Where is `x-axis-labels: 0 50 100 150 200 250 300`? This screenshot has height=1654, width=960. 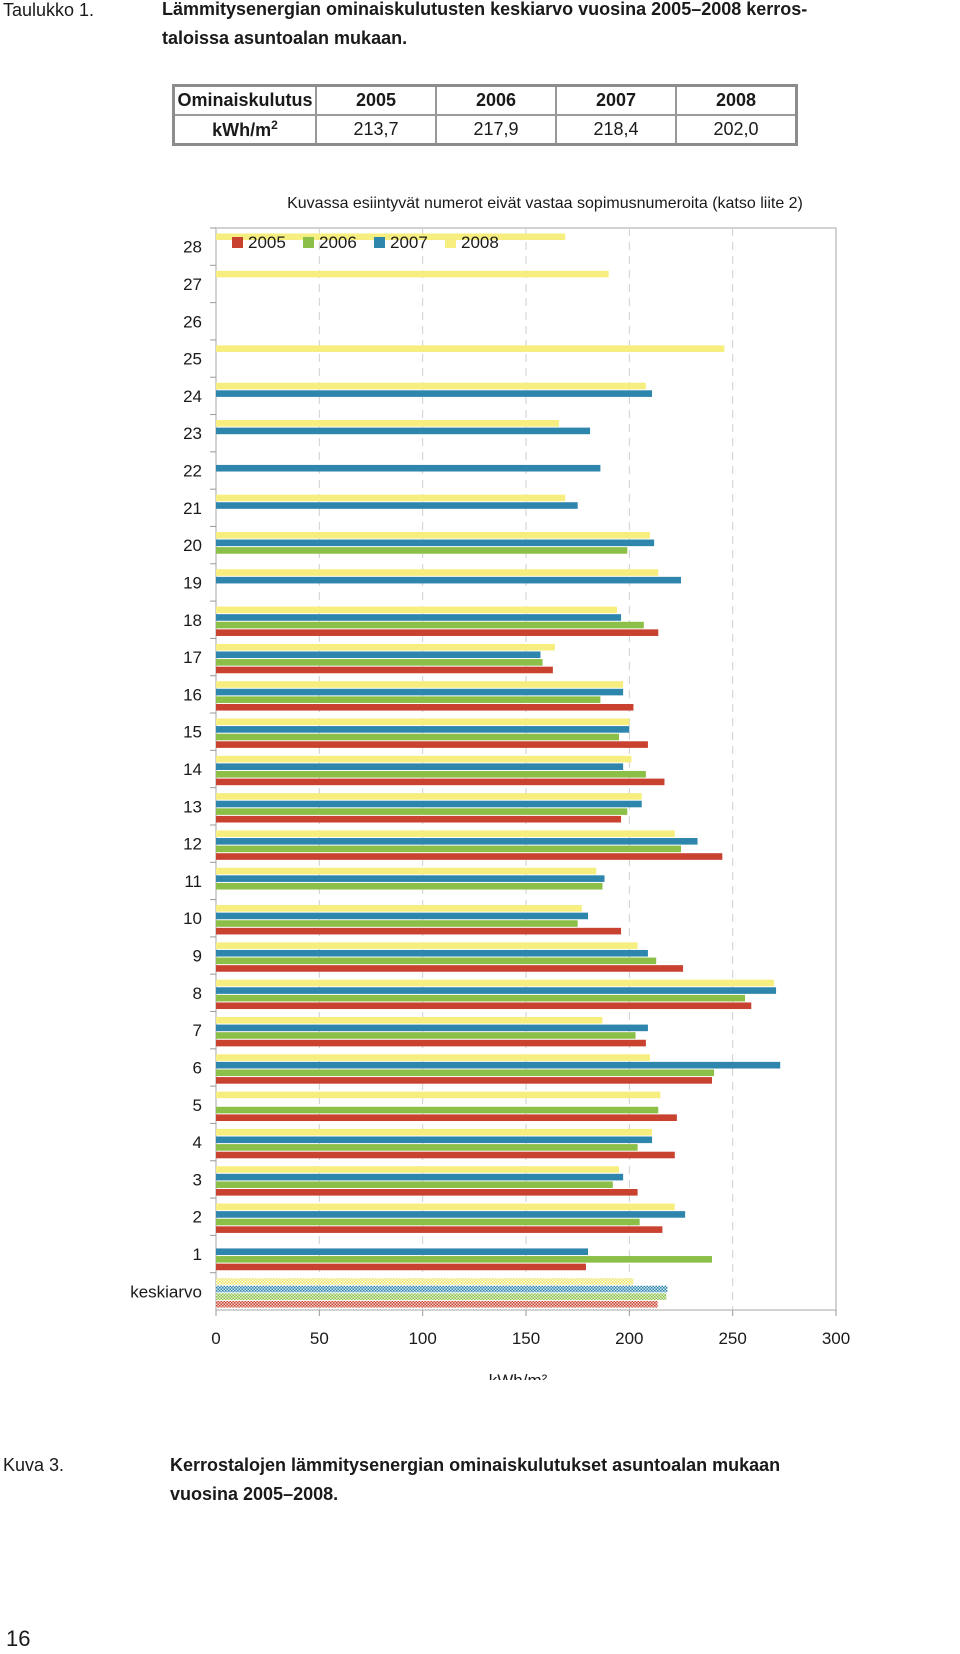 x-axis-labels: 0 50 100 150 200 250 300 is located at coordinates (530, 1338).